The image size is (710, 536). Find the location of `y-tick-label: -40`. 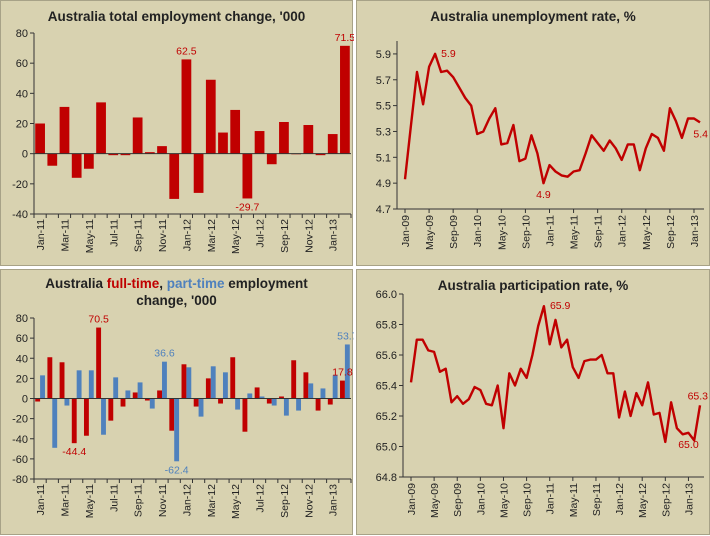

y-tick-label: -40 is located at coordinates (20, 215).